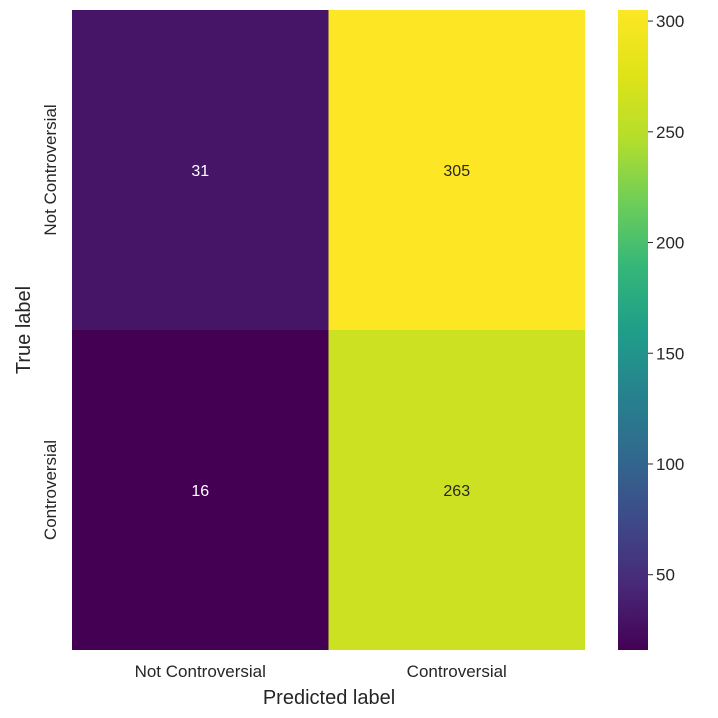 The image size is (718, 718). I want to click on y-tick-label: Controversial, so click(50, 490).